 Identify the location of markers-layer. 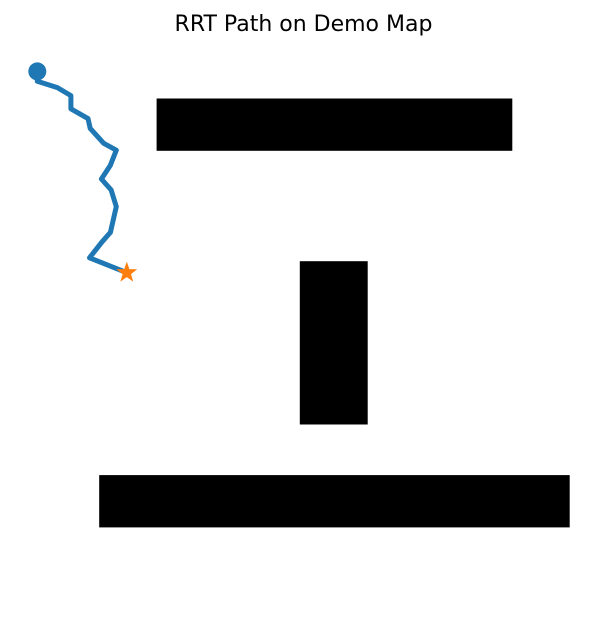
(83, 172).